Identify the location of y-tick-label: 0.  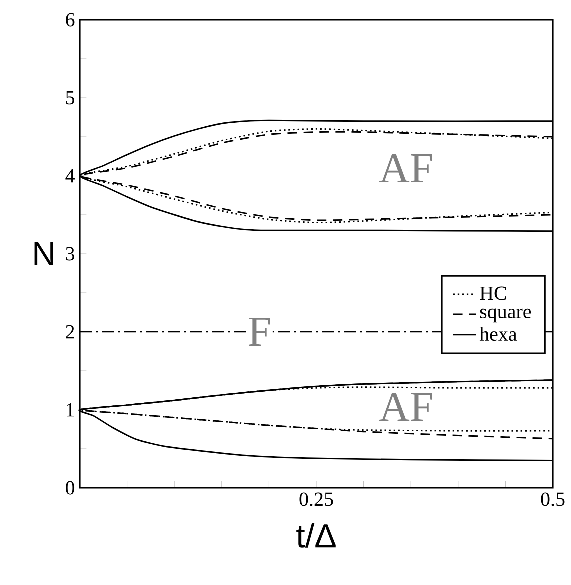
(70, 488).